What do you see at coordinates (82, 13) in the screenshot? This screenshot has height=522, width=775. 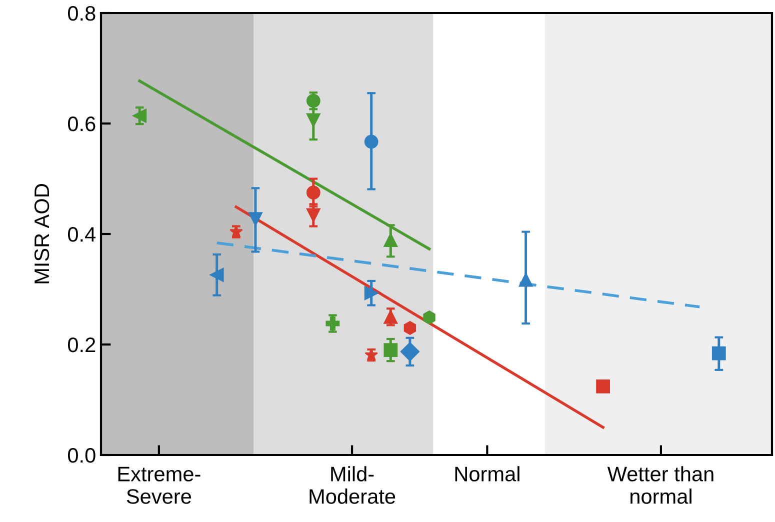 I see `y-tick-label: 0.8` at bounding box center [82, 13].